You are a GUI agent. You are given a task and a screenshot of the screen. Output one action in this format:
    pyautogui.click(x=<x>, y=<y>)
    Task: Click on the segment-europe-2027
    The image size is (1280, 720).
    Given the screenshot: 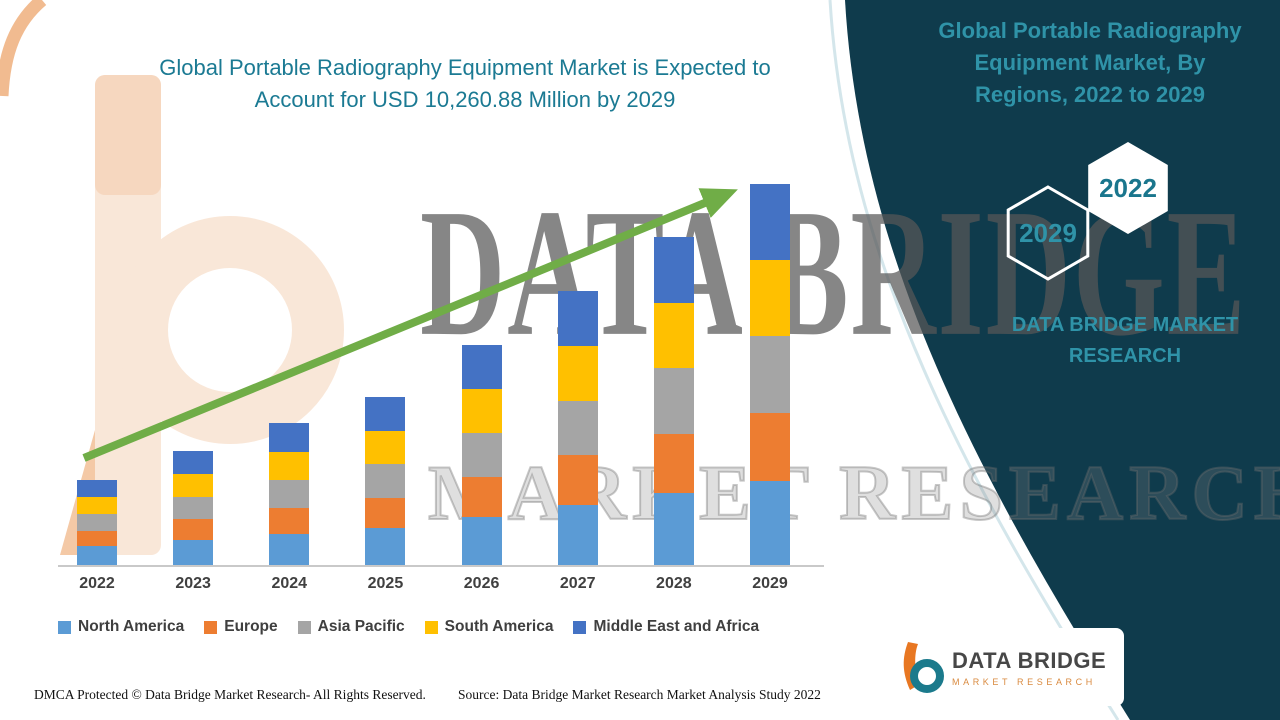 What is the action you would take?
    pyautogui.click(x=577, y=480)
    